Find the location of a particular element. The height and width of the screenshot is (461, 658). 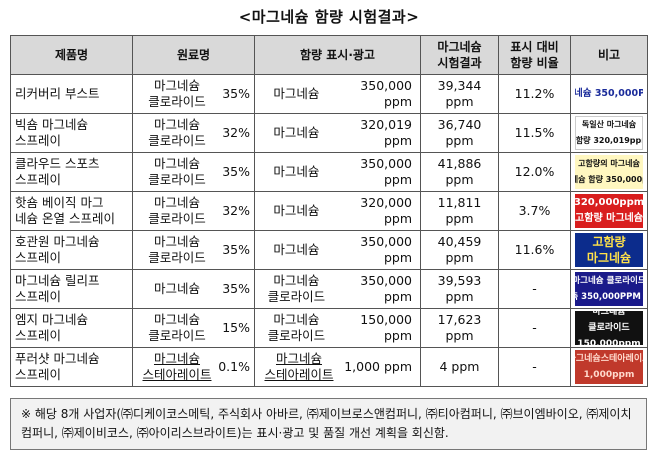

ingredient-cell: 마그네슘 35% is located at coordinates (193, 289).